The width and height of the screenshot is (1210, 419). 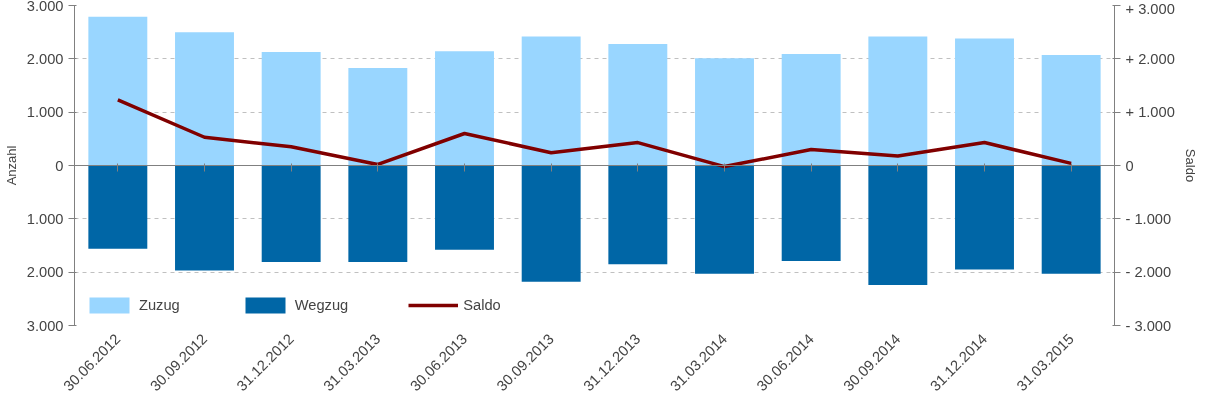 I want to click on y2-tick-label: - 3.000, so click(x=1148, y=325).